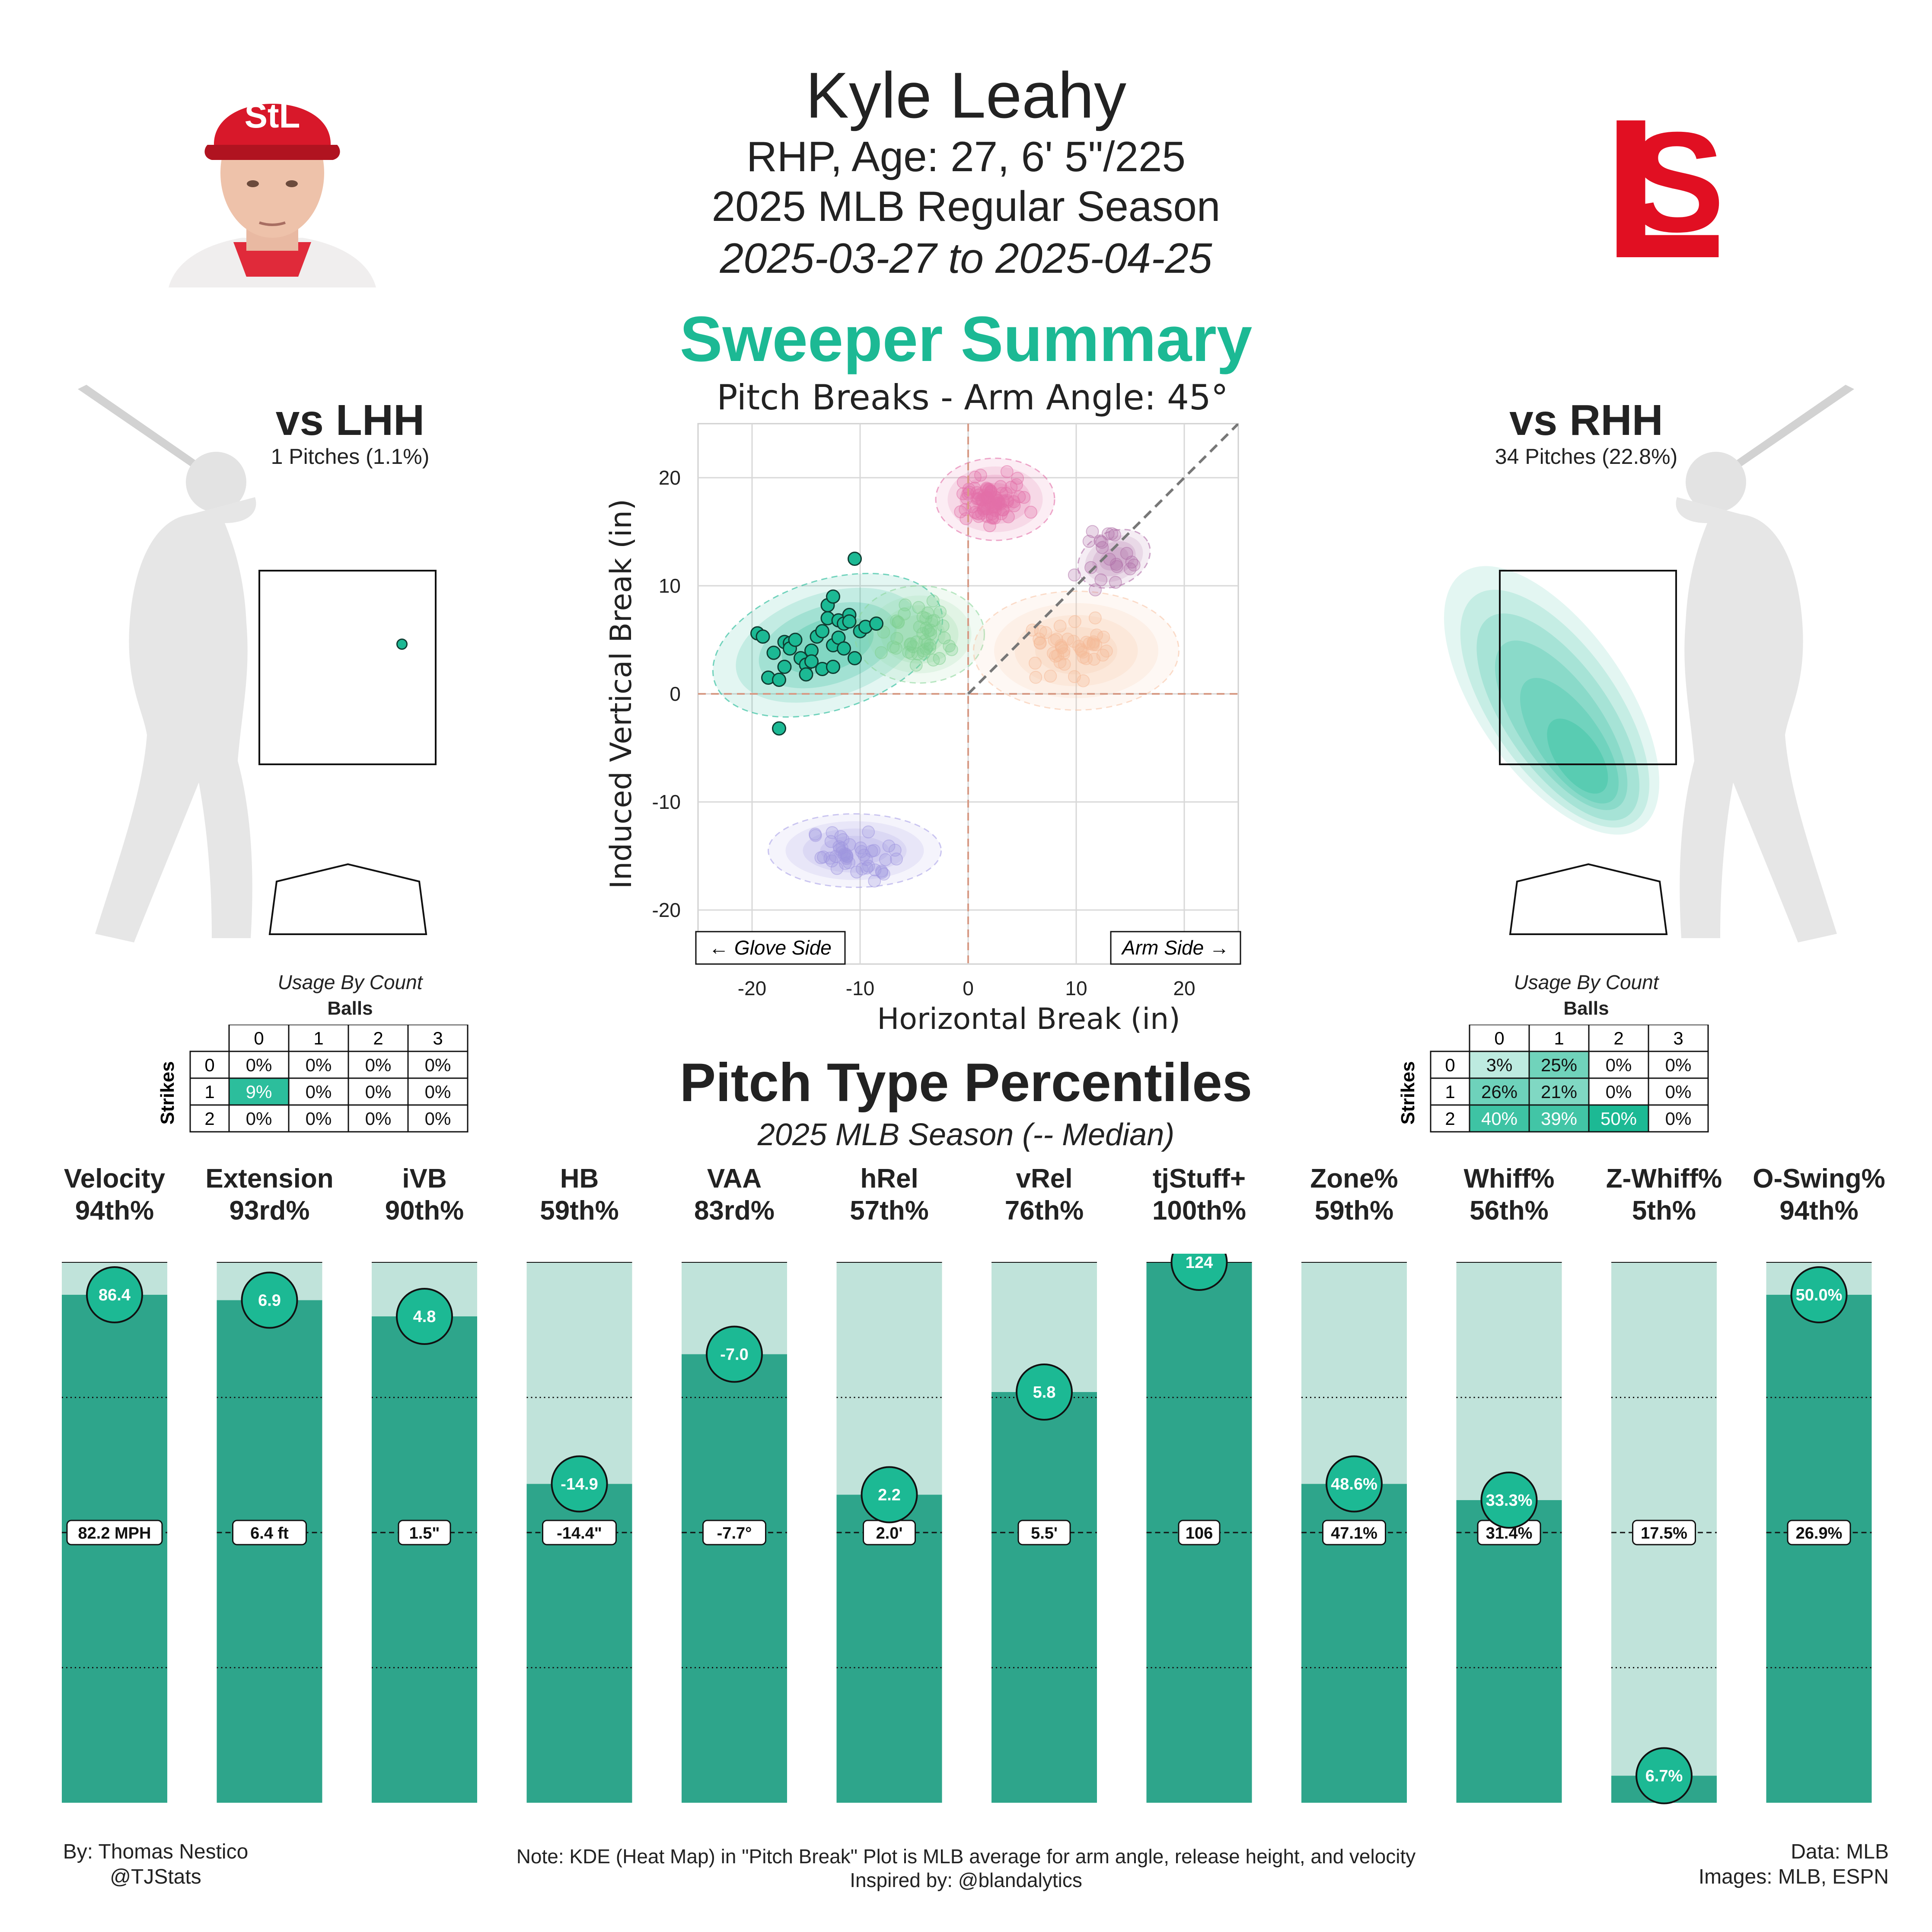  Describe the element at coordinates (1819, 1533) in the screenshot. I see `median-value: 26.9%` at that location.